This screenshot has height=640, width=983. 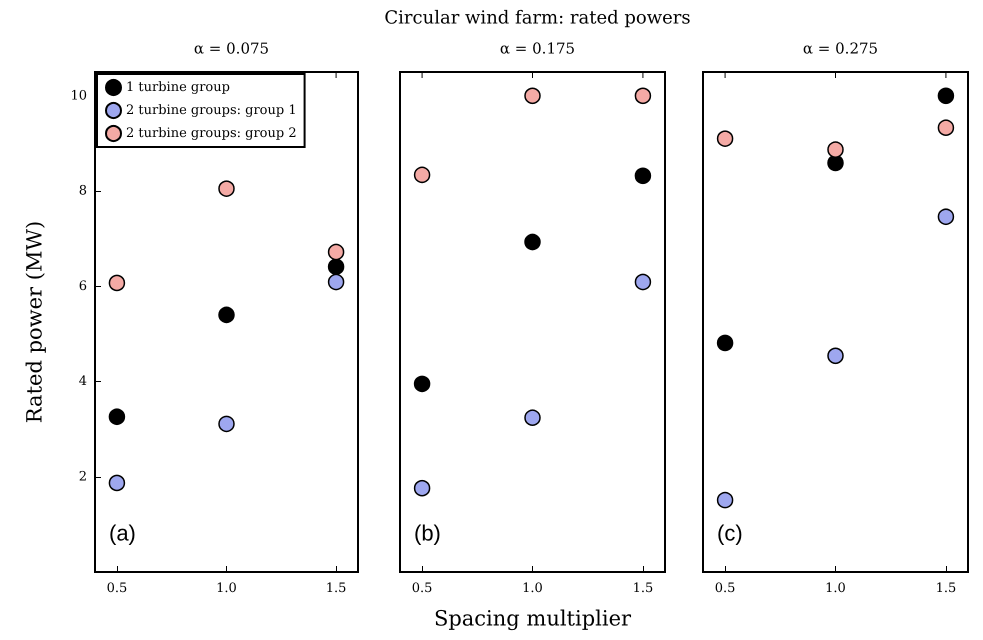 What do you see at coordinates (82, 476) in the screenshot?
I see `y-tick-label: 2` at bounding box center [82, 476].